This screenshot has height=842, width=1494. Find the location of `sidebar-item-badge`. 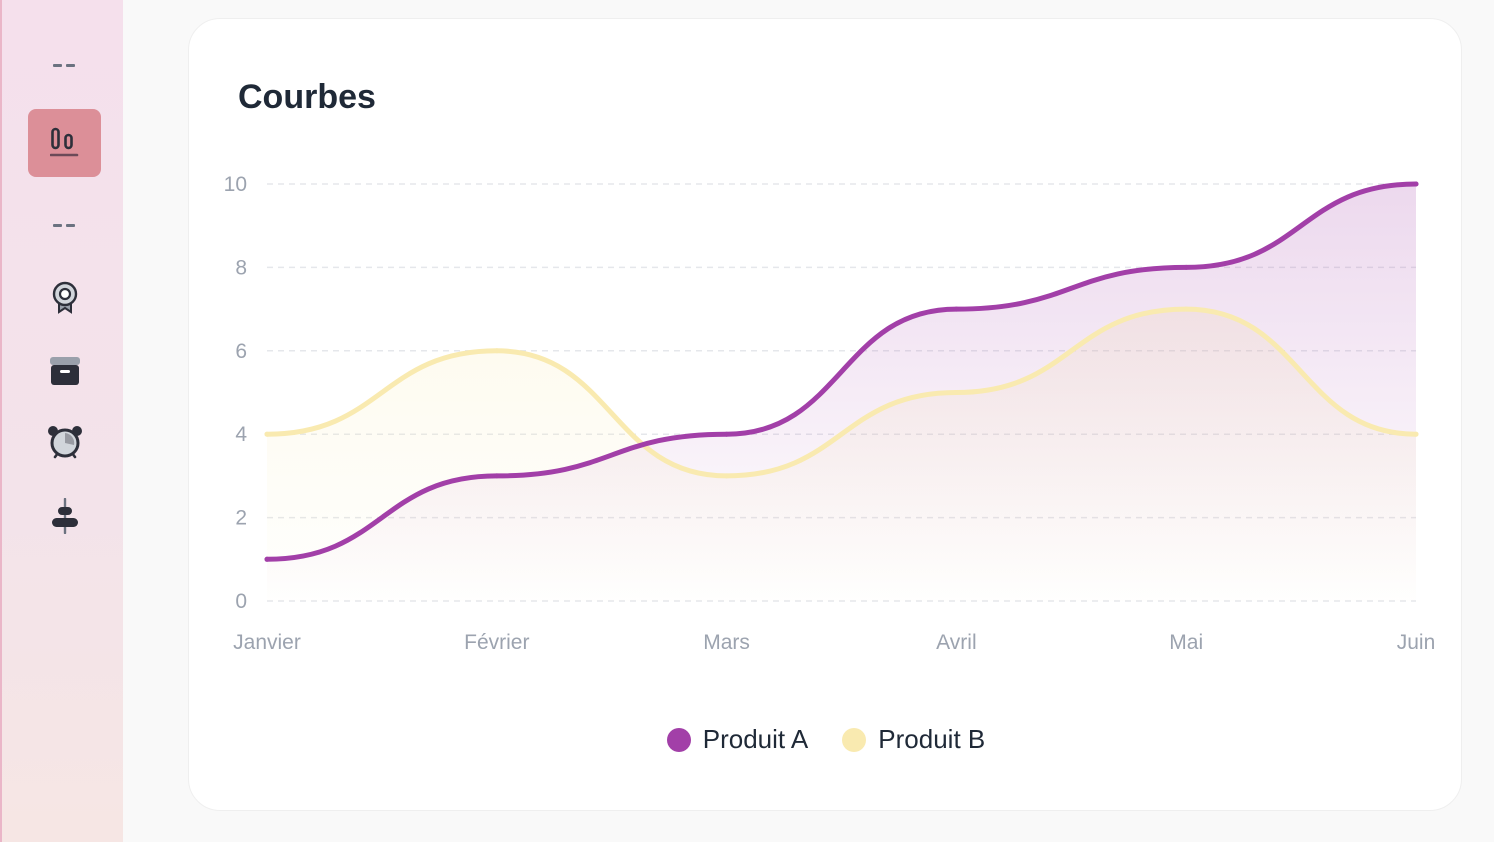

sidebar-item-badge is located at coordinates (64, 298).